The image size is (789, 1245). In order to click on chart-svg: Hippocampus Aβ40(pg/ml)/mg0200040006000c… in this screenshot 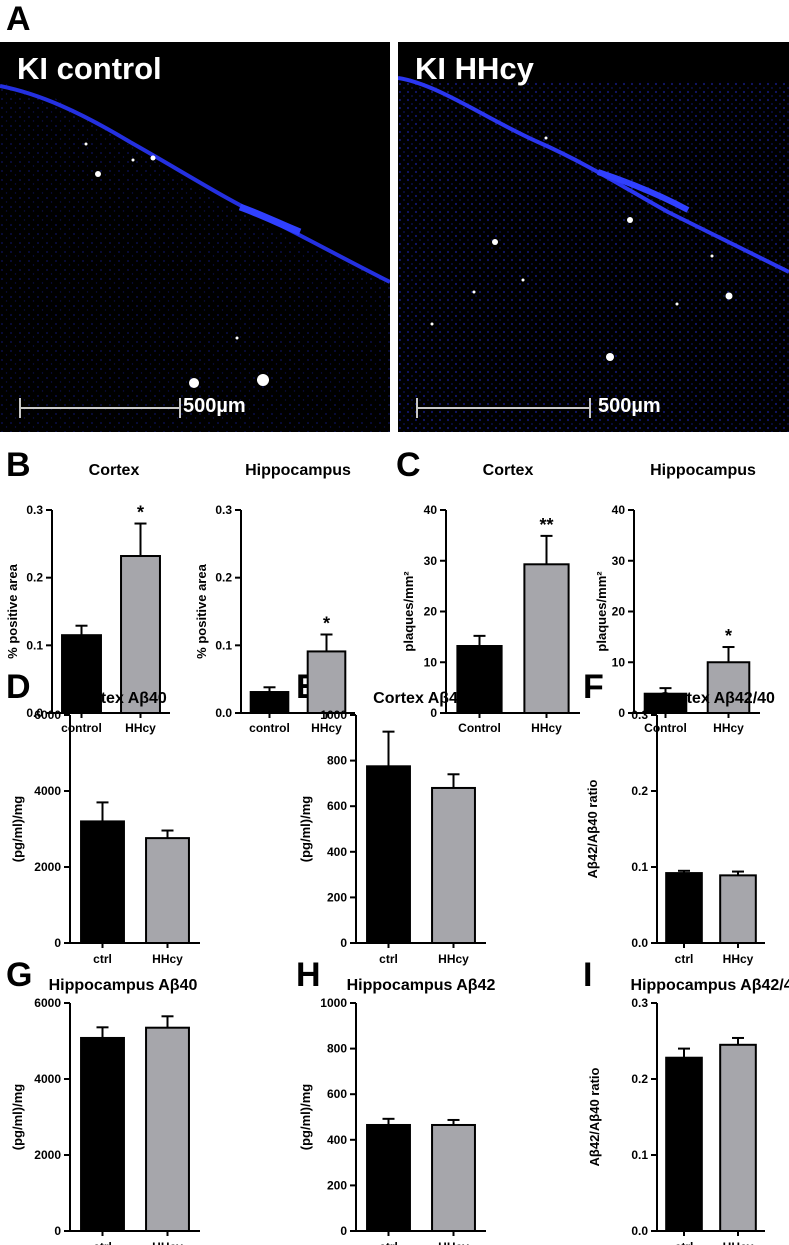, I will do `click(145, 1104)`.